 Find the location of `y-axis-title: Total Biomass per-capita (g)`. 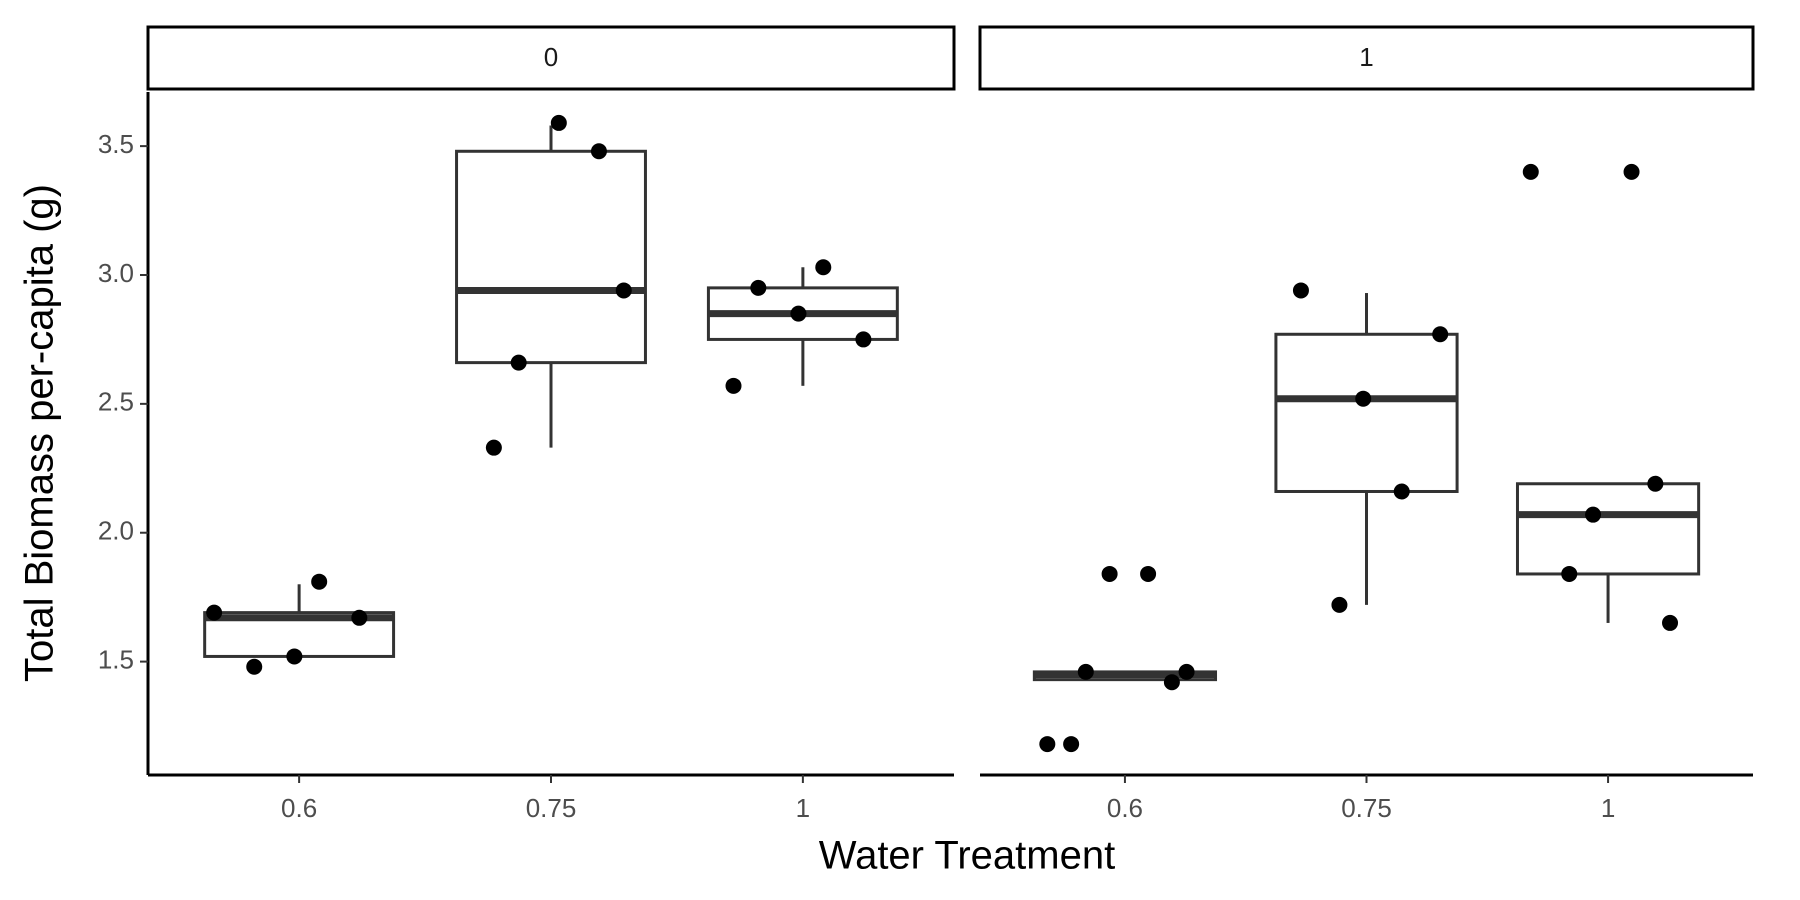

y-axis-title: Total Biomass per-capita (g) is located at coordinates (40, 433).